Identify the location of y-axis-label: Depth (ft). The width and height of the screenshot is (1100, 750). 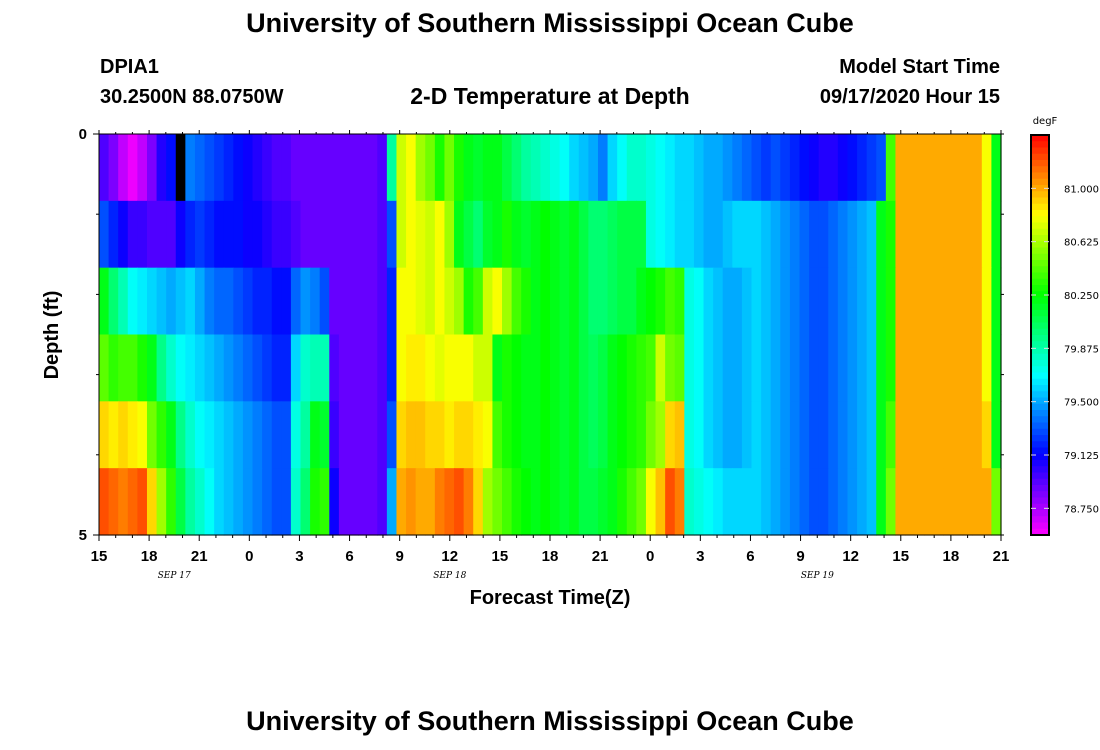
(52, 335).